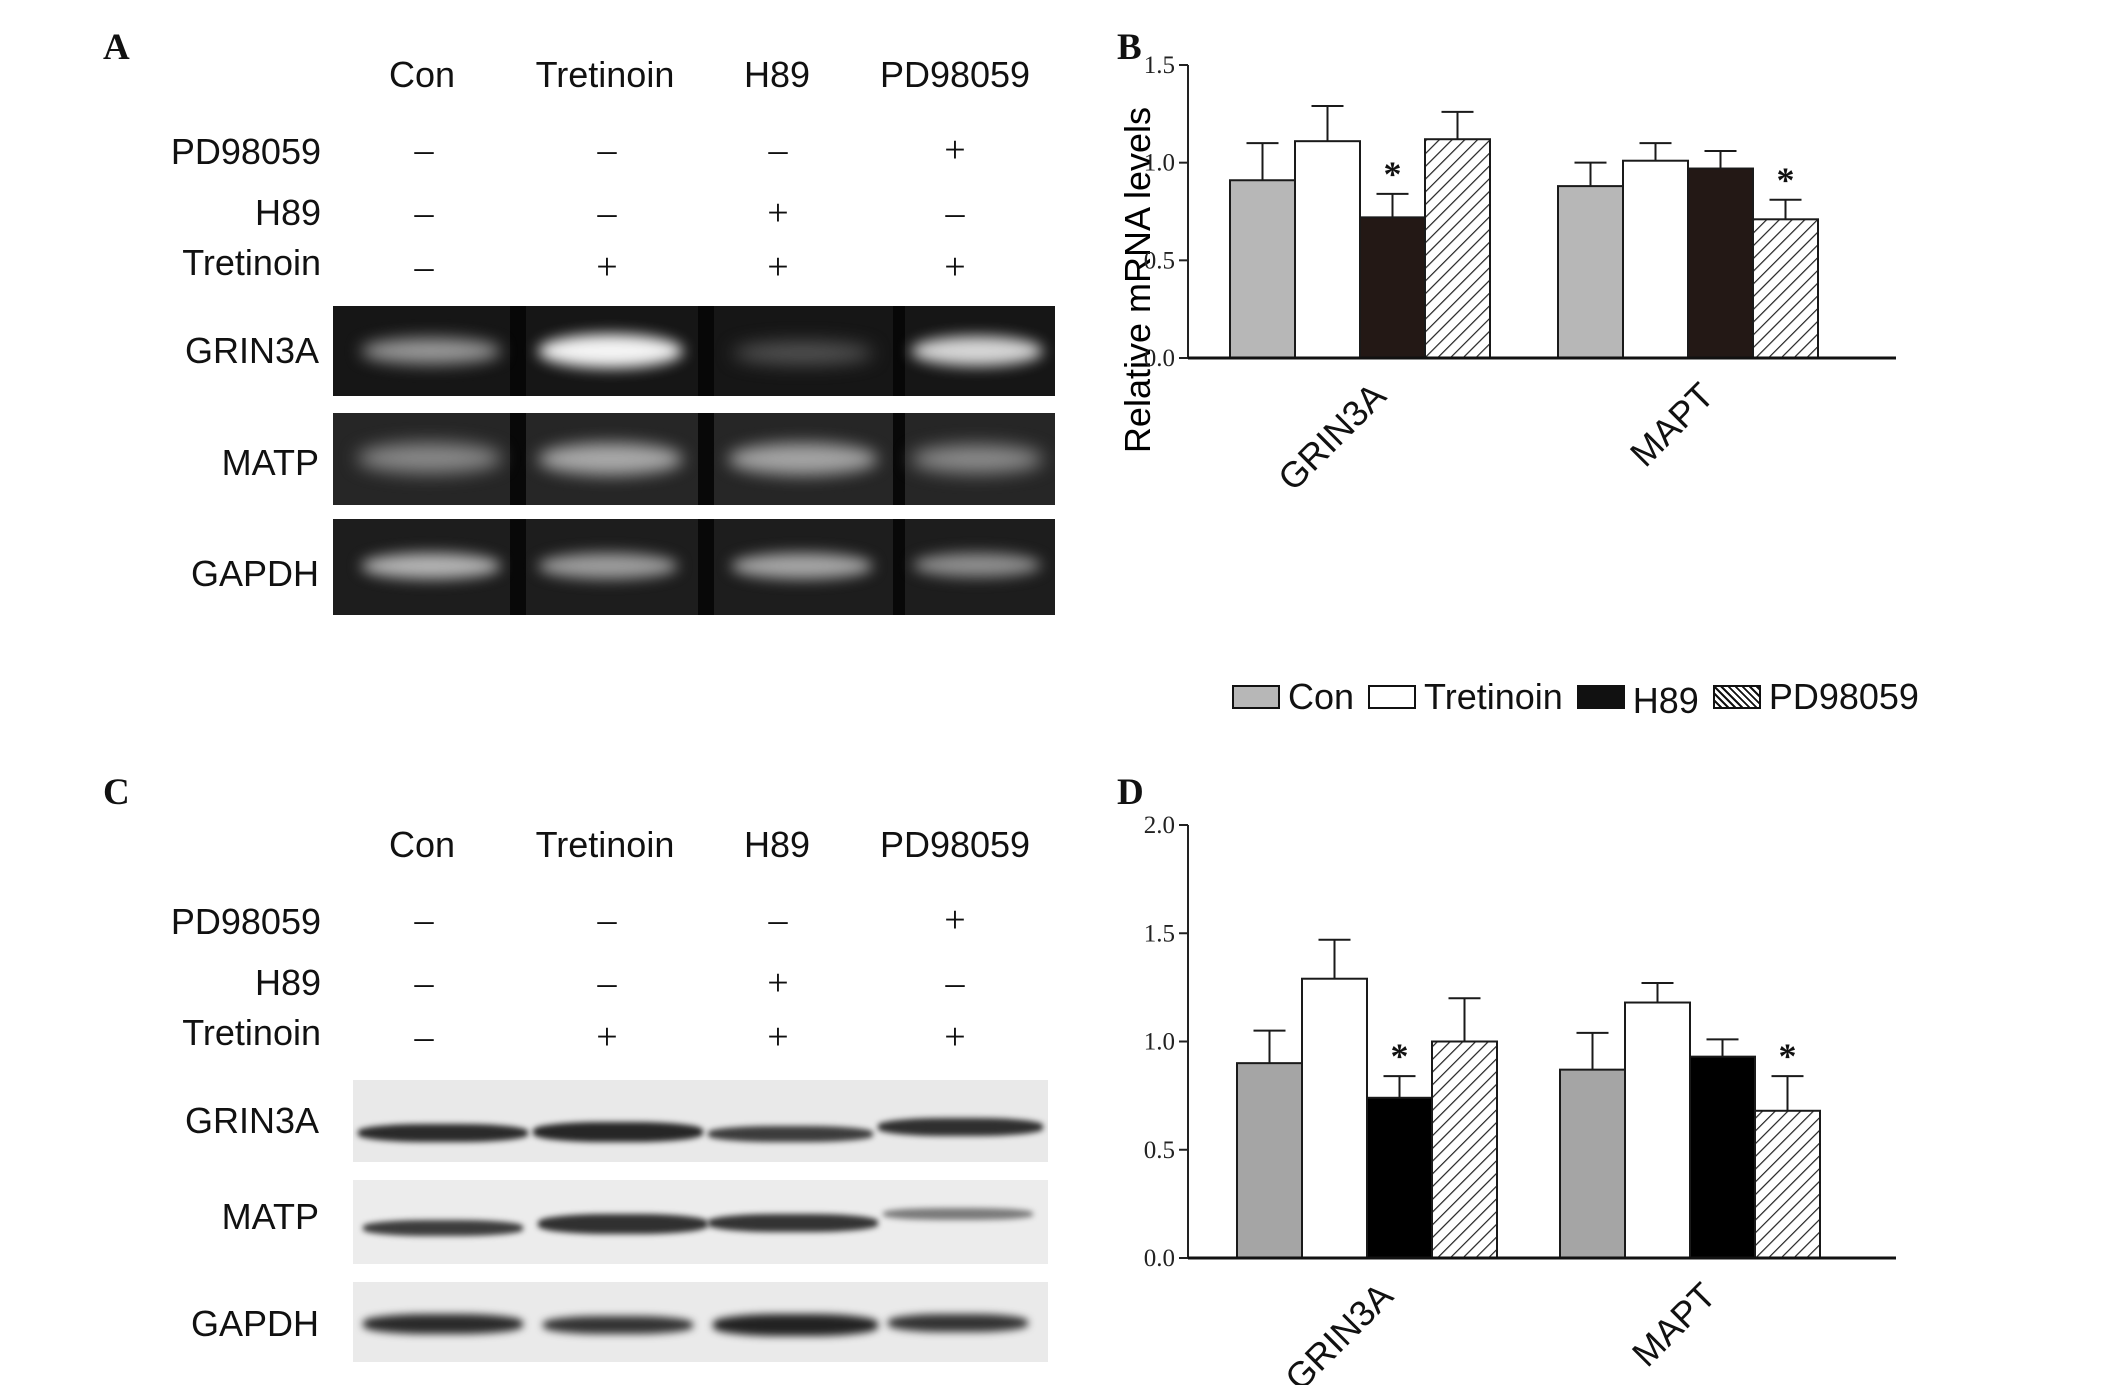  I want to click on legend-label-con: Con, so click(1321, 696).